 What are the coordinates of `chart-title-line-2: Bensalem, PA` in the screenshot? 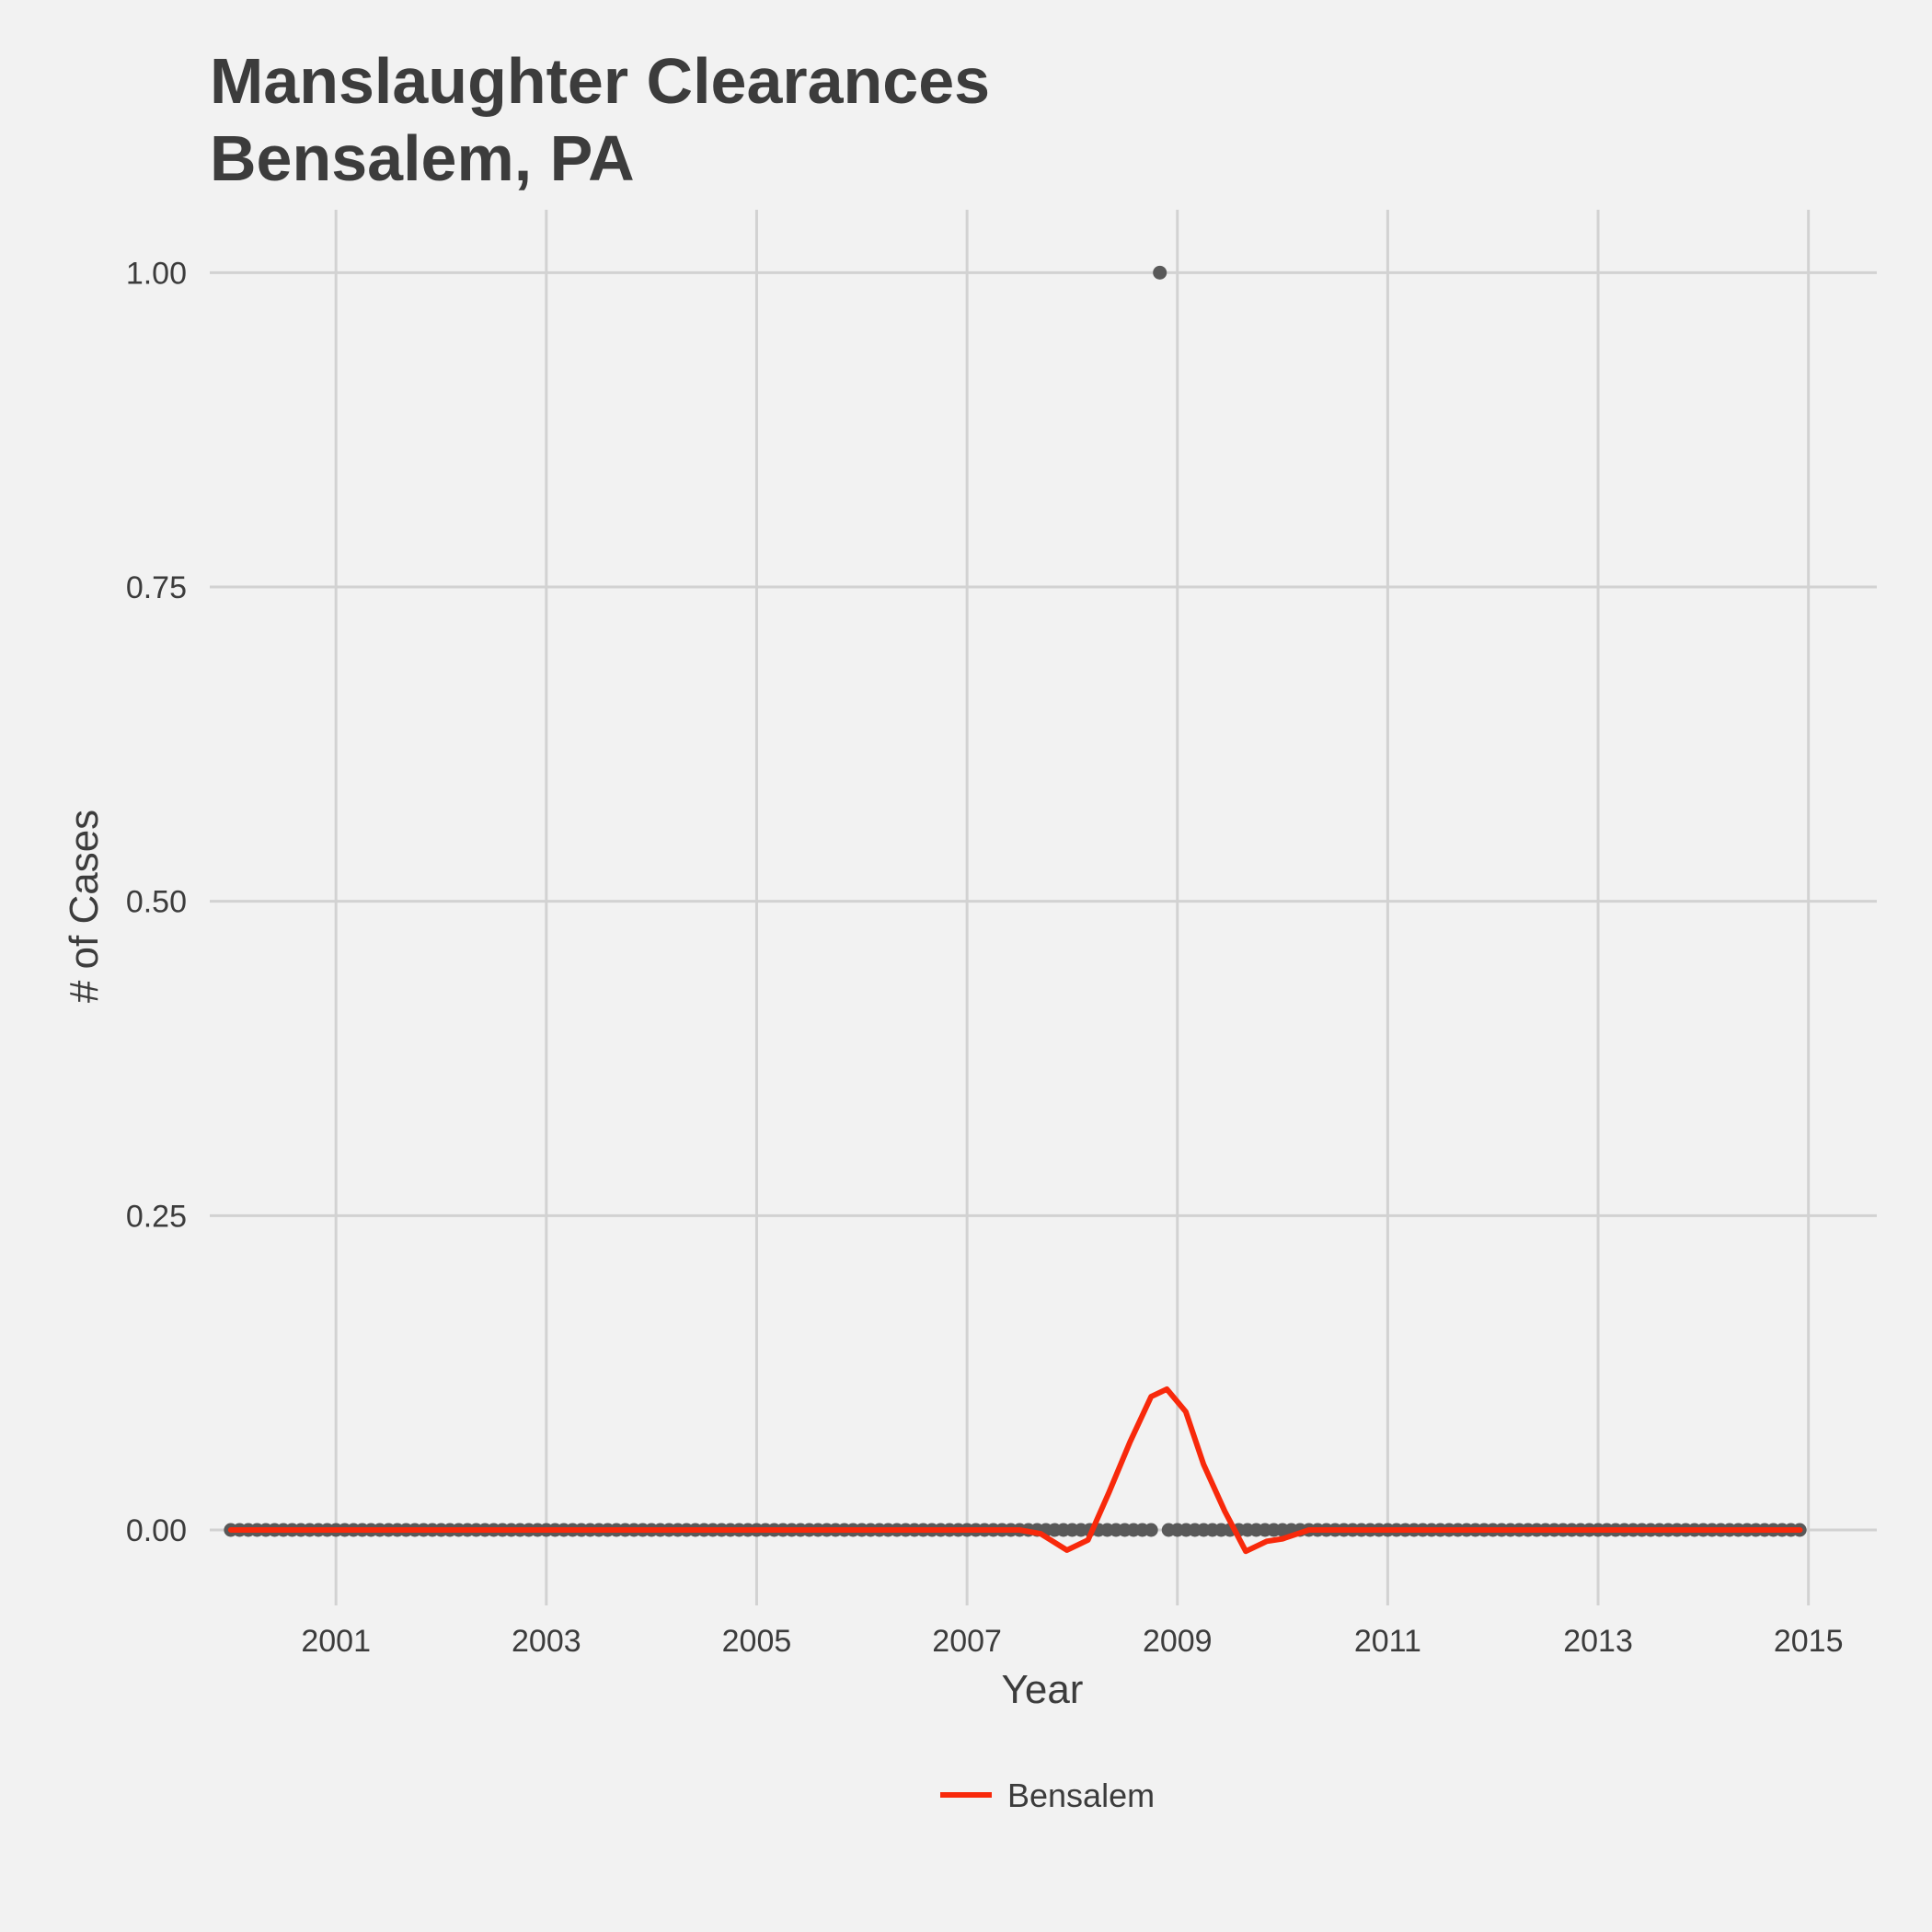 It's located at (422, 158).